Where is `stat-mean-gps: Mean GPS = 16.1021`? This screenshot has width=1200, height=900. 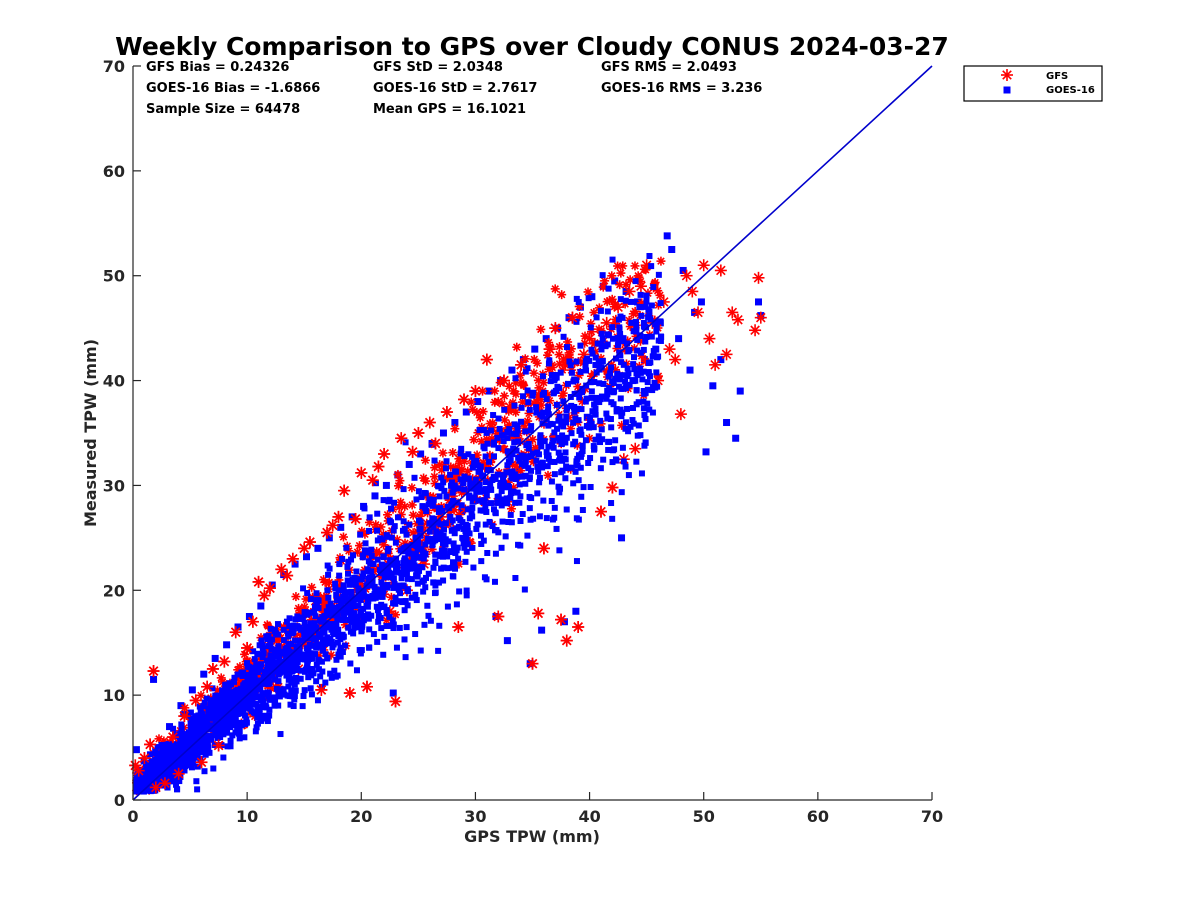 stat-mean-gps: Mean GPS = 16.1021 is located at coordinates (449, 109).